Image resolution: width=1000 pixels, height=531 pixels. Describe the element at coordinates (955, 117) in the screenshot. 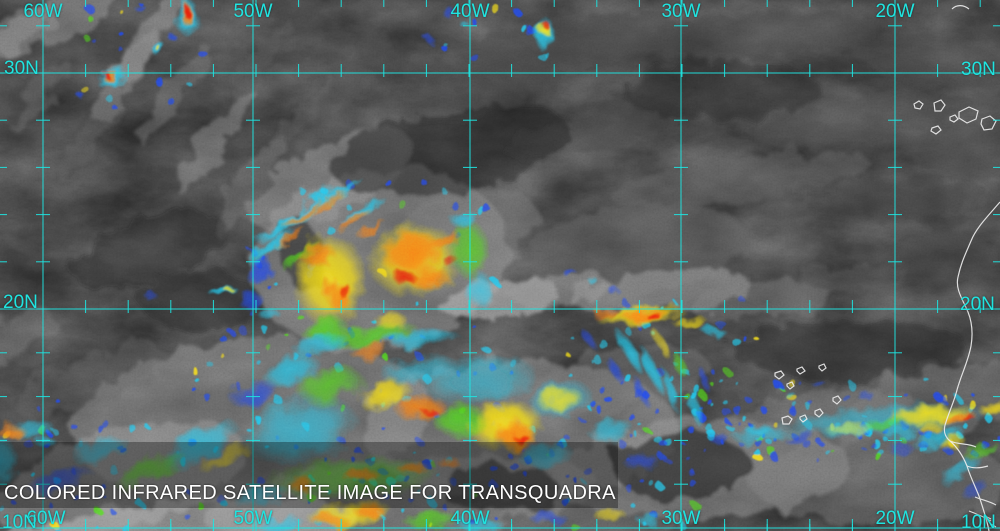

I see `islands-canary` at that location.